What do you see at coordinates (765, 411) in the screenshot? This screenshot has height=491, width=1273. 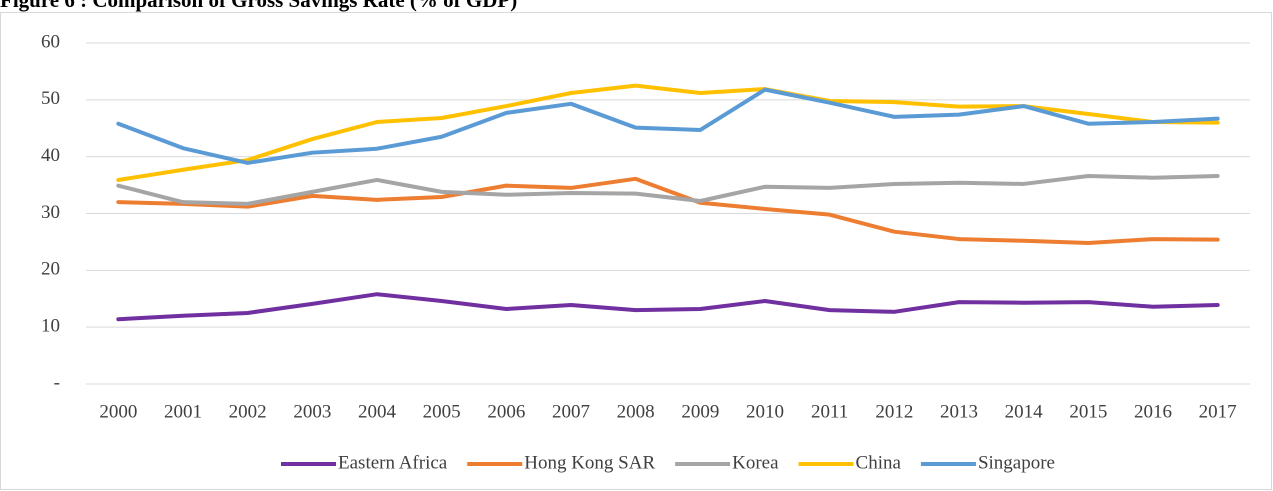 I see `x-tick-label: 2010` at bounding box center [765, 411].